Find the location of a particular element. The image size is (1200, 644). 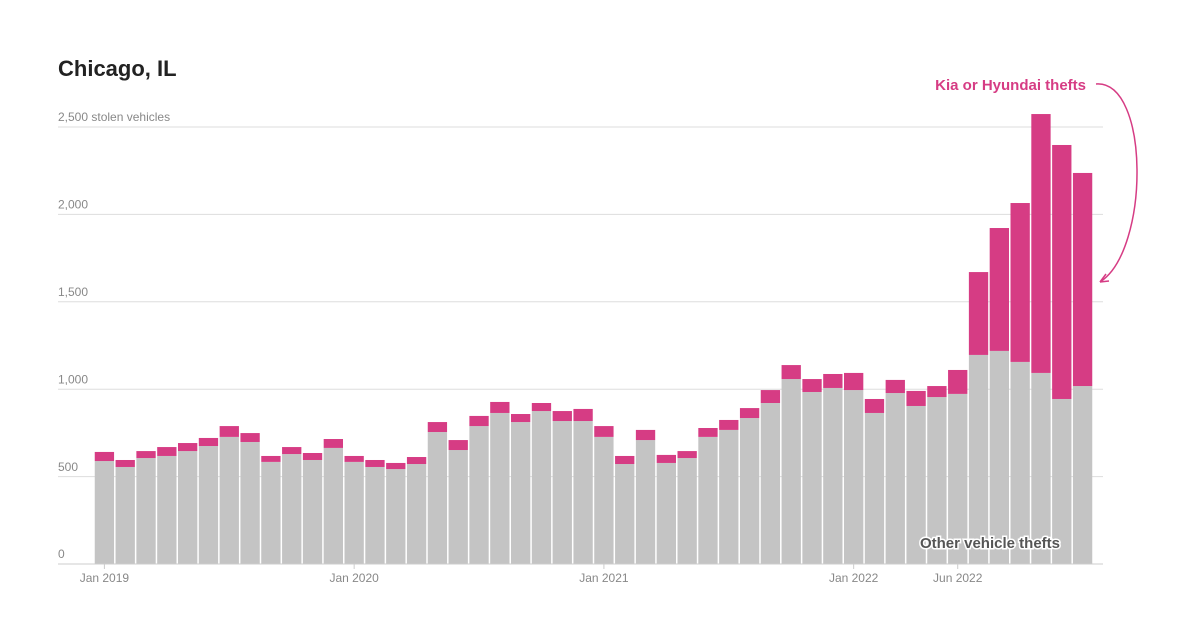

y-tick-label: 1,500 is located at coordinates (73, 292).